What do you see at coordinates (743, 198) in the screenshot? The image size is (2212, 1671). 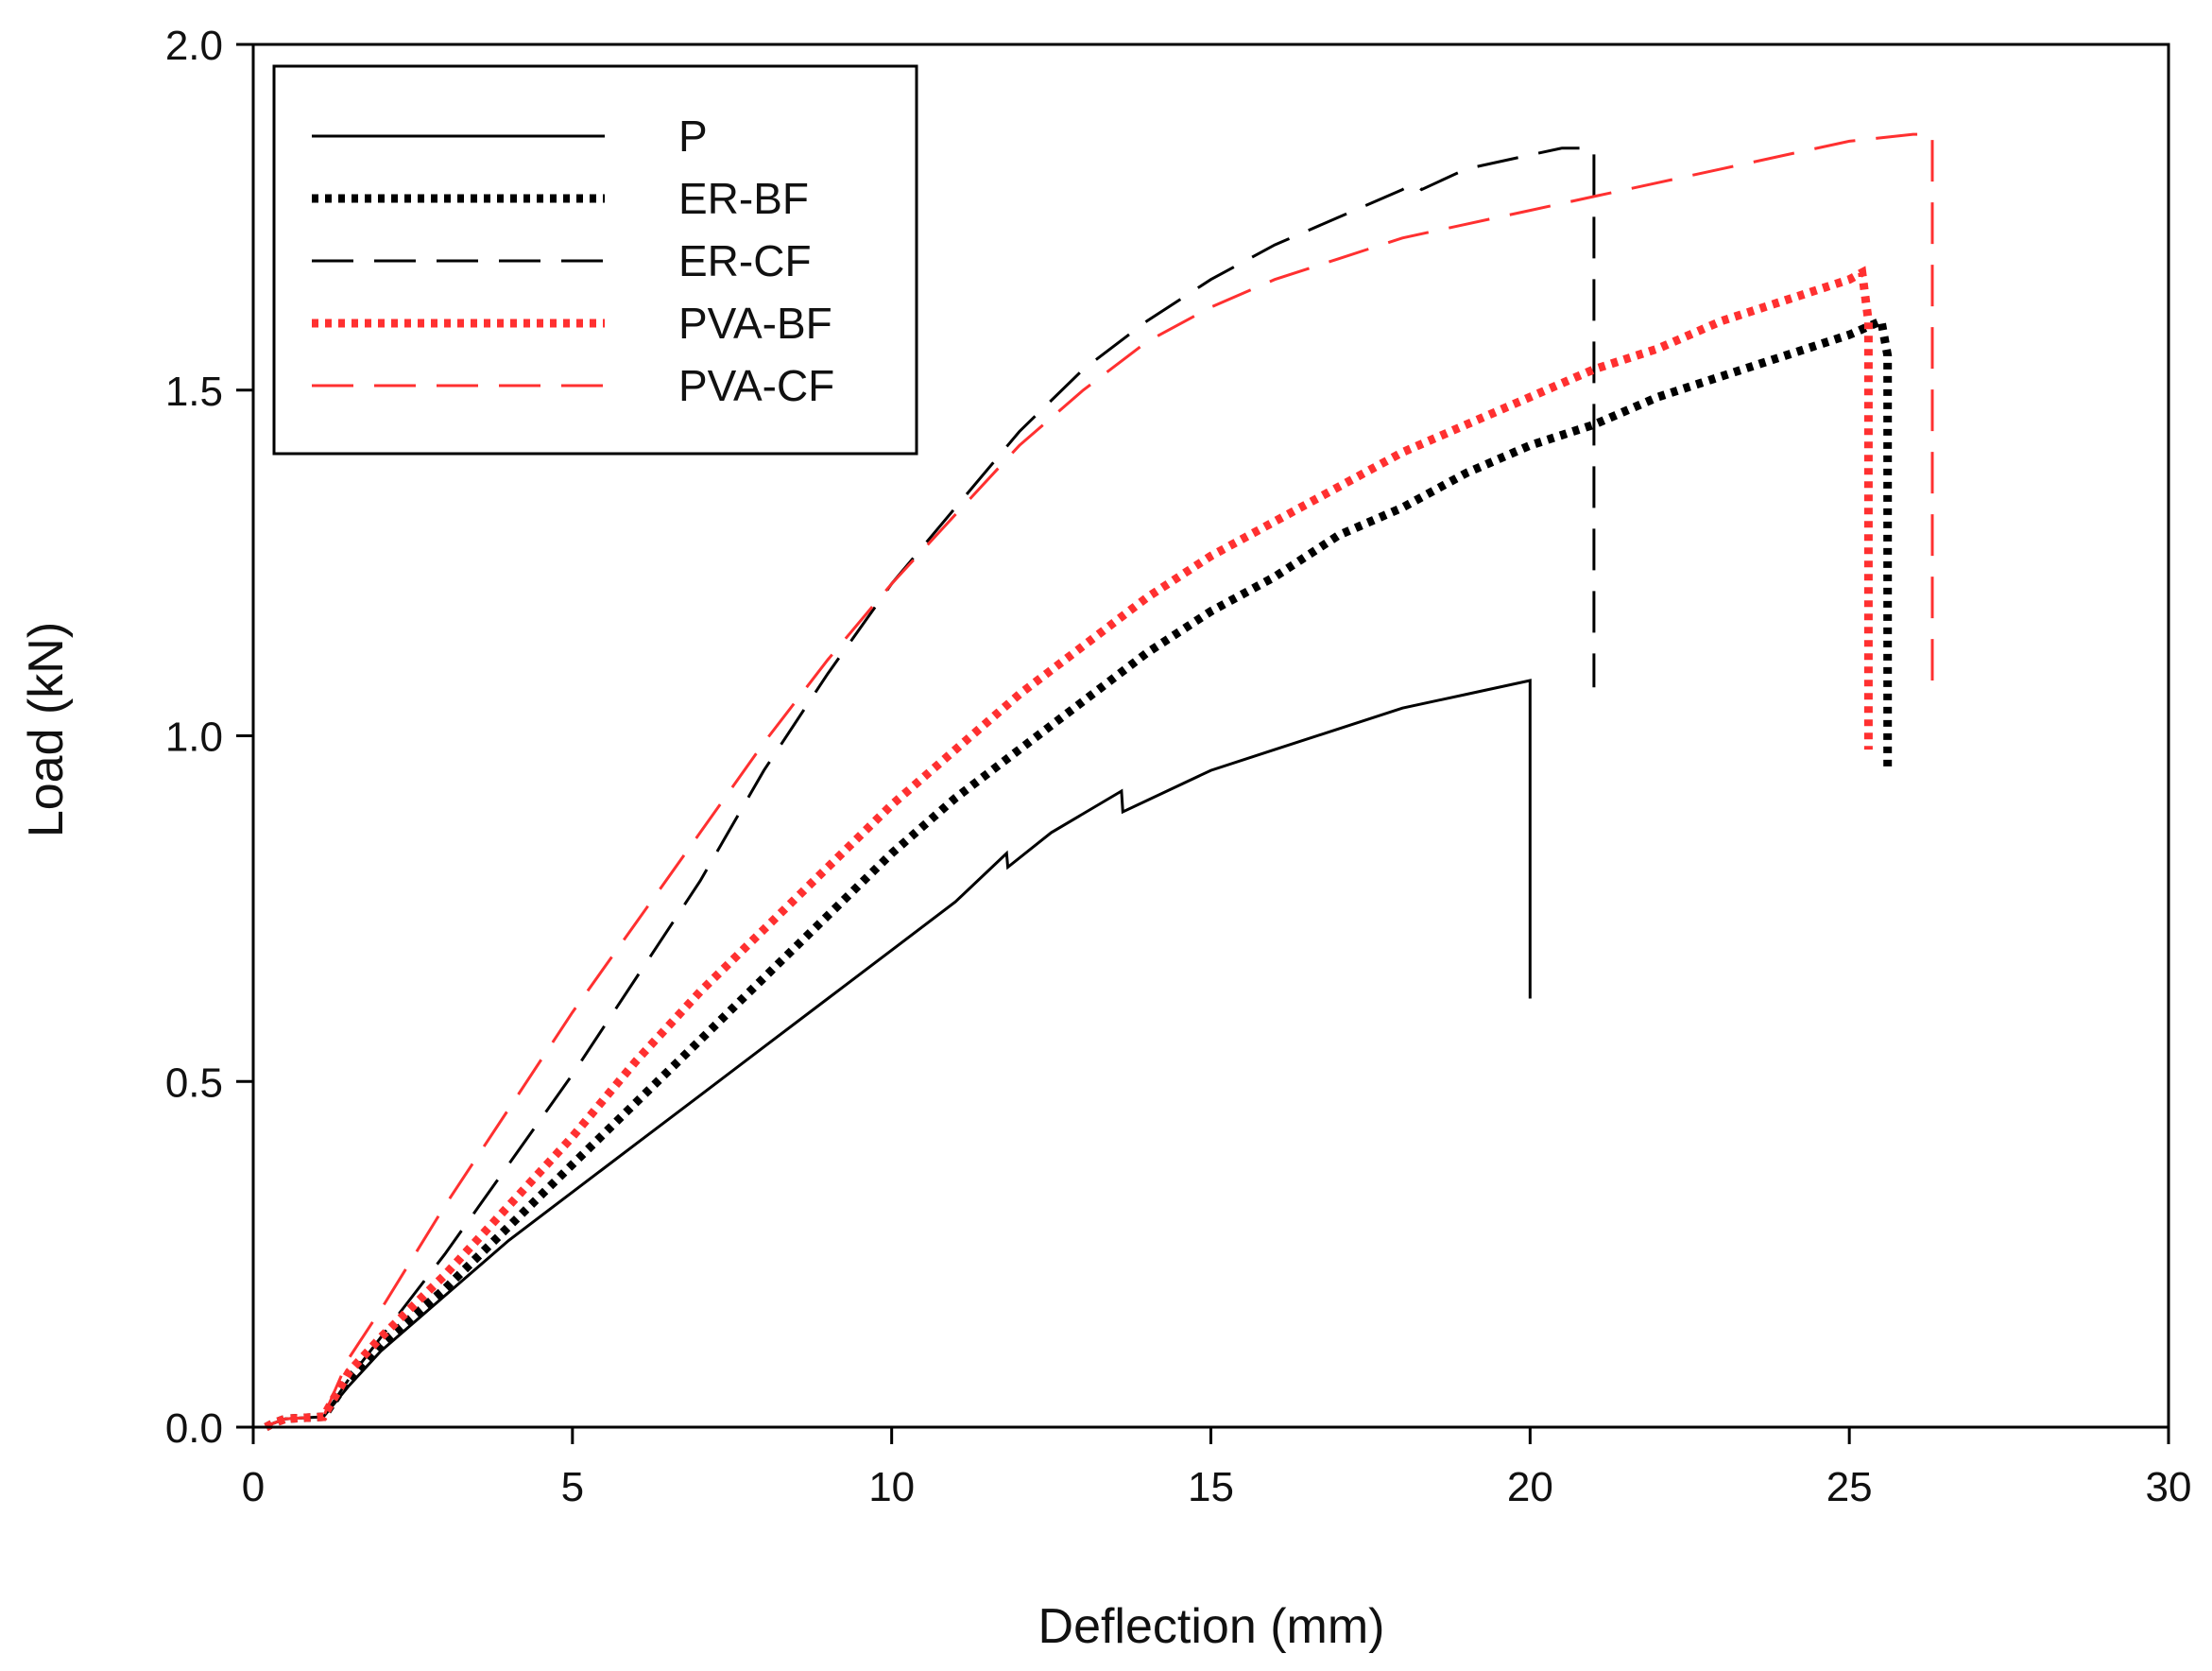 I see `legend-label-er-bf: ER-BF` at bounding box center [743, 198].